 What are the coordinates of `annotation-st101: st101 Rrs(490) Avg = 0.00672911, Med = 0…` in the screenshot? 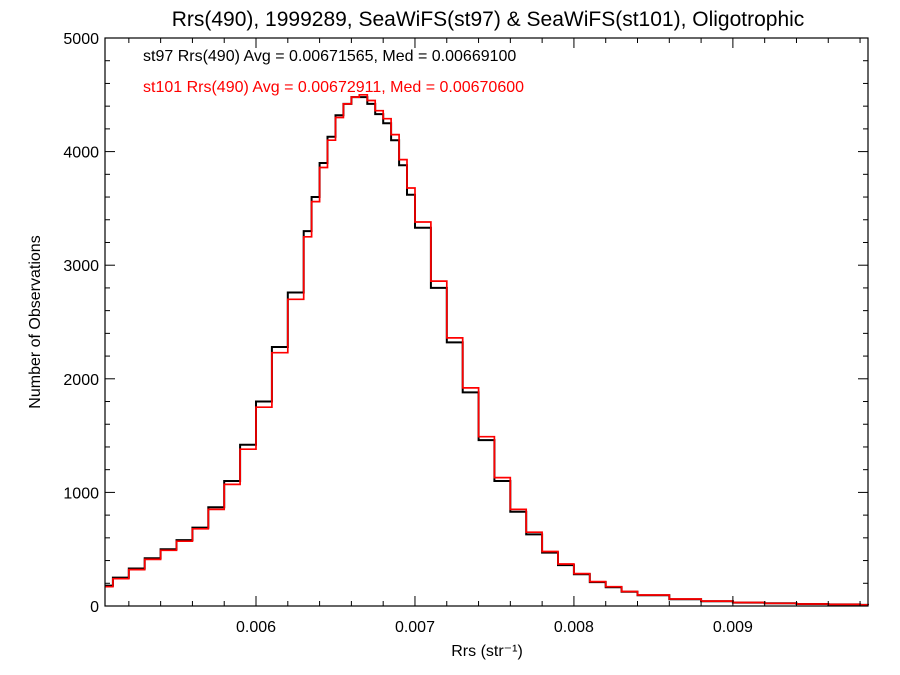 It's located at (333, 87).